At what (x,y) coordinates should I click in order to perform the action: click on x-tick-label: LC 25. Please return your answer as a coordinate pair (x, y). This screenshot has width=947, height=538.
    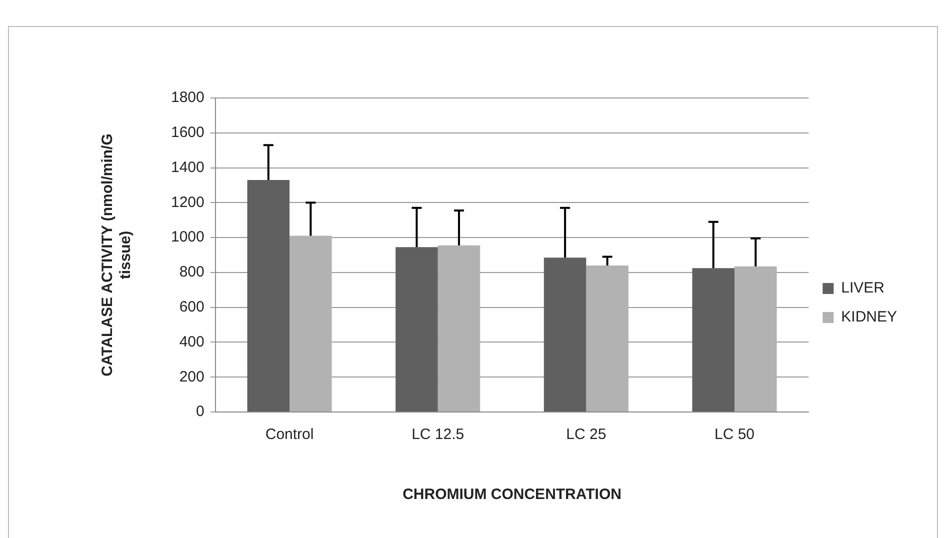
    Looking at the image, I should click on (586, 435).